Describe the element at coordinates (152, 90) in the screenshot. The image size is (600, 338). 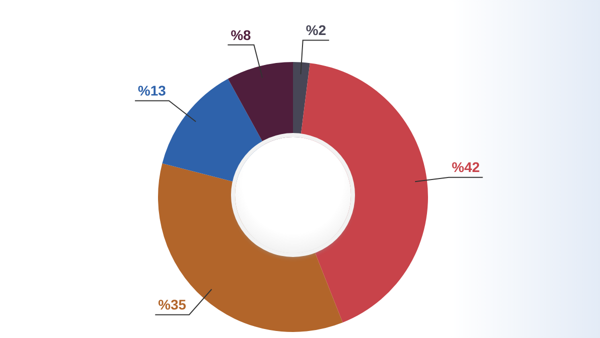
I see `data-label: %13` at that location.